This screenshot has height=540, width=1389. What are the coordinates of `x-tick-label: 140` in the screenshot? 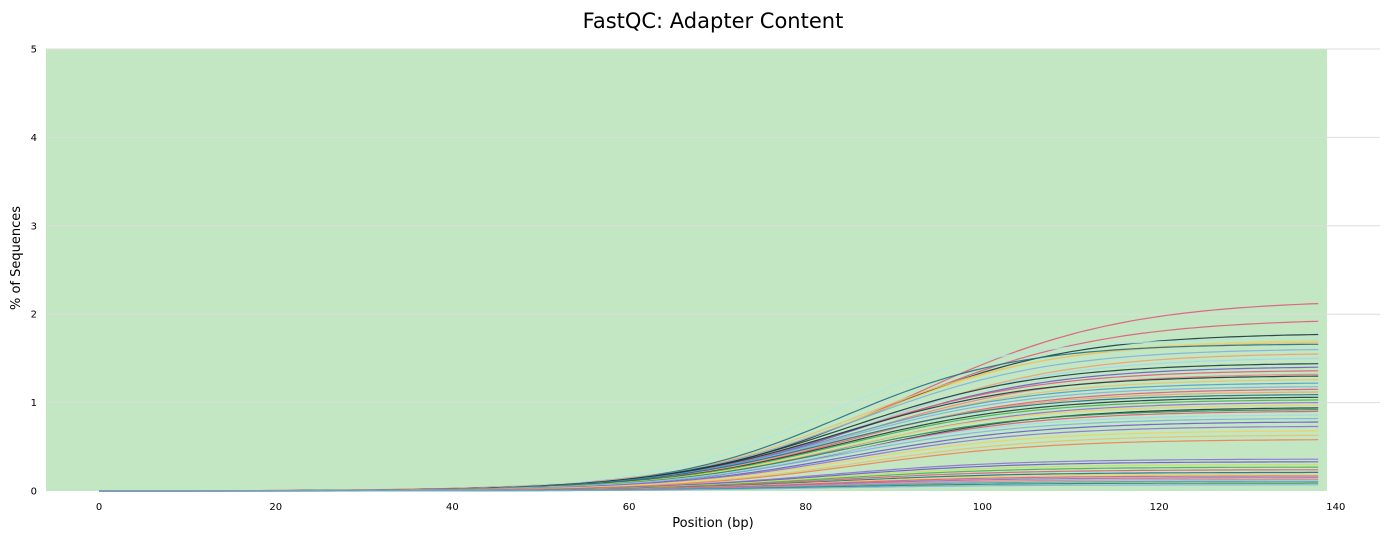 It's located at (1335, 507).